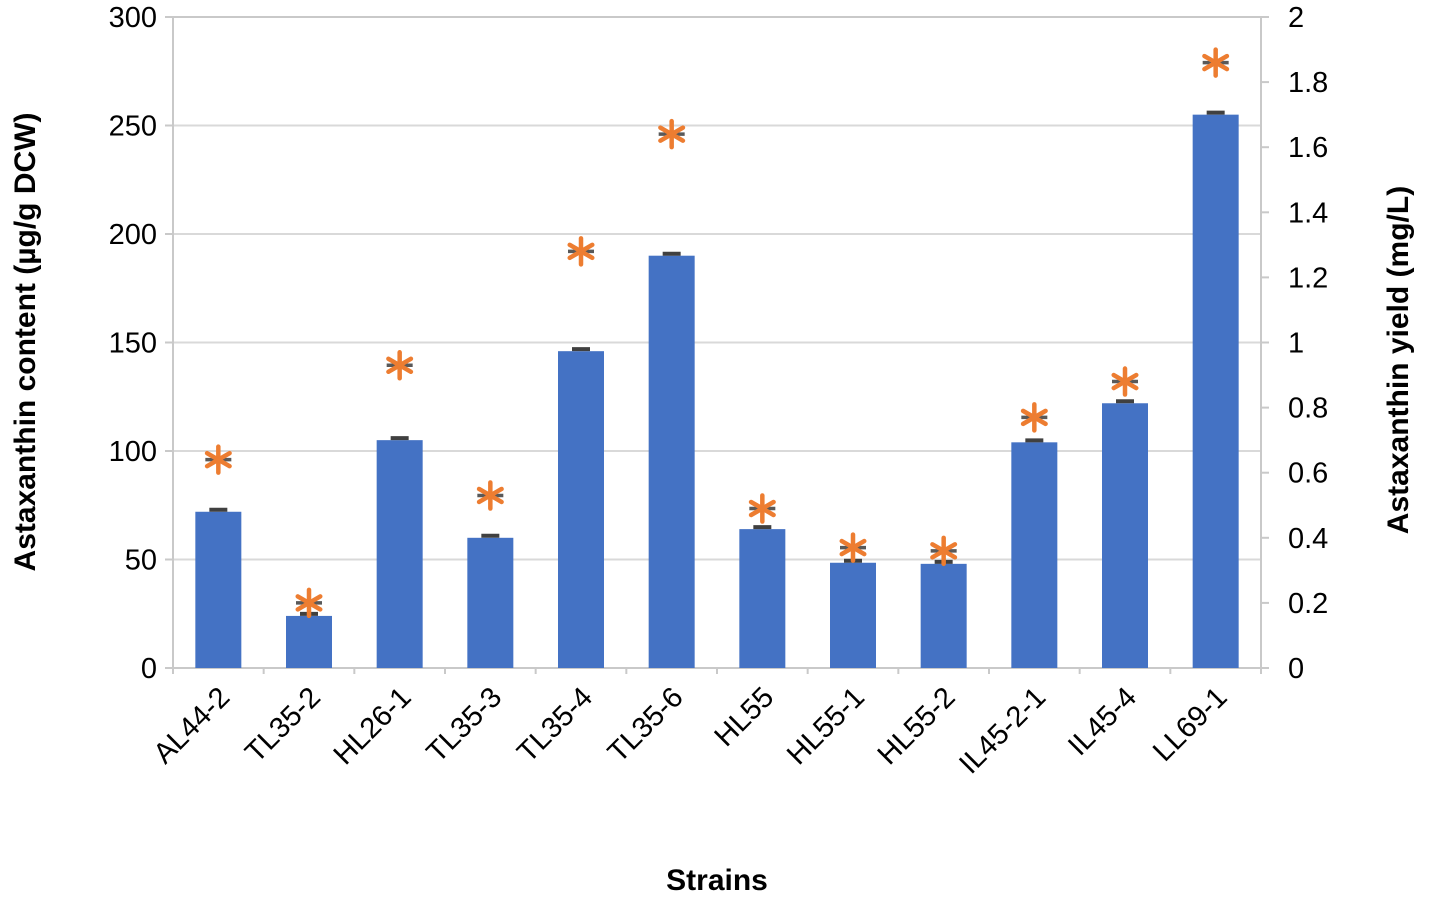  What do you see at coordinates (465, 725) in the screenshot?
I see `x-category-label: TL35-3` at bounding box center [465, 725].